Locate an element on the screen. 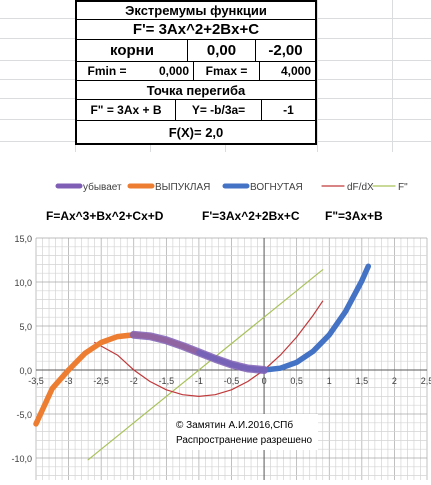 The width and height of the screenshot is (431, 485). x-tick-label: 0,5 is located at coordinates (296, 381).